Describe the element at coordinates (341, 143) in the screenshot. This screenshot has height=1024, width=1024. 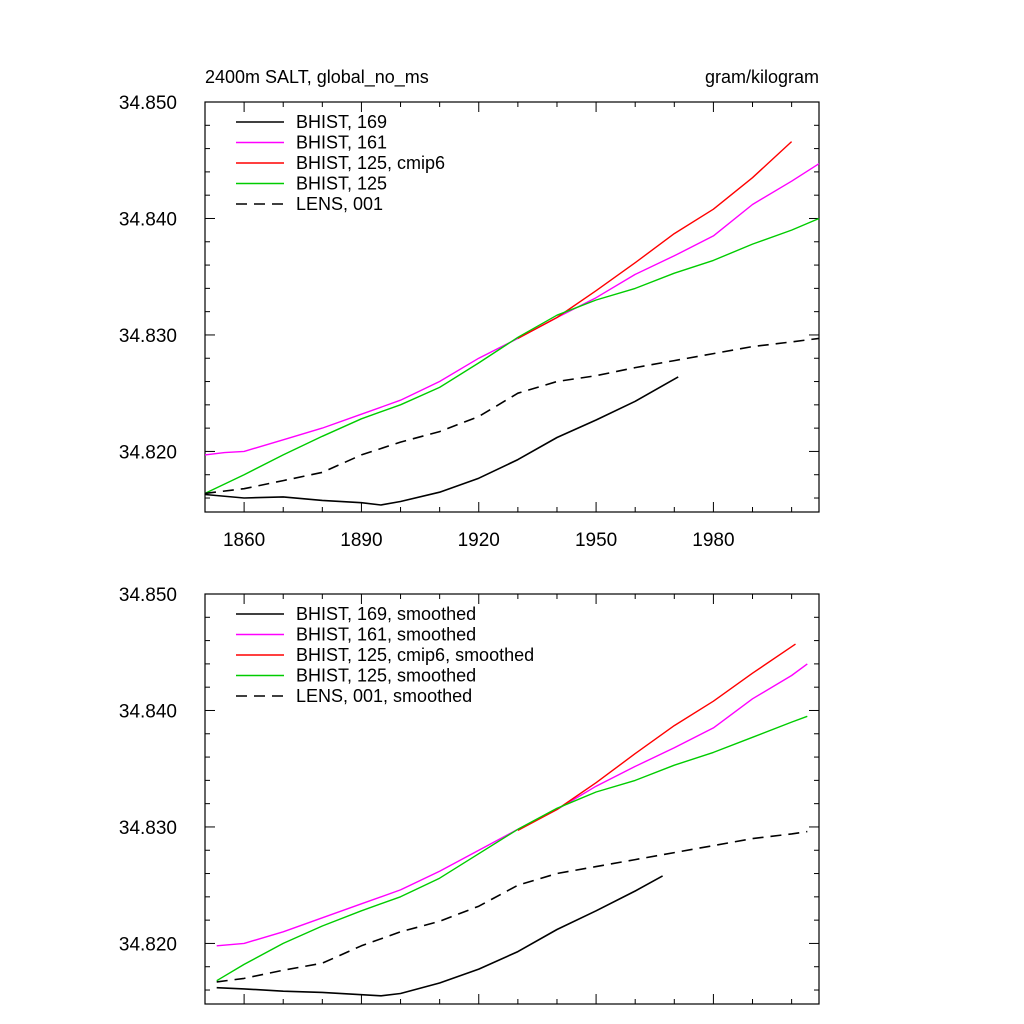
I see `legend-label: BHIST, 161` at that location.